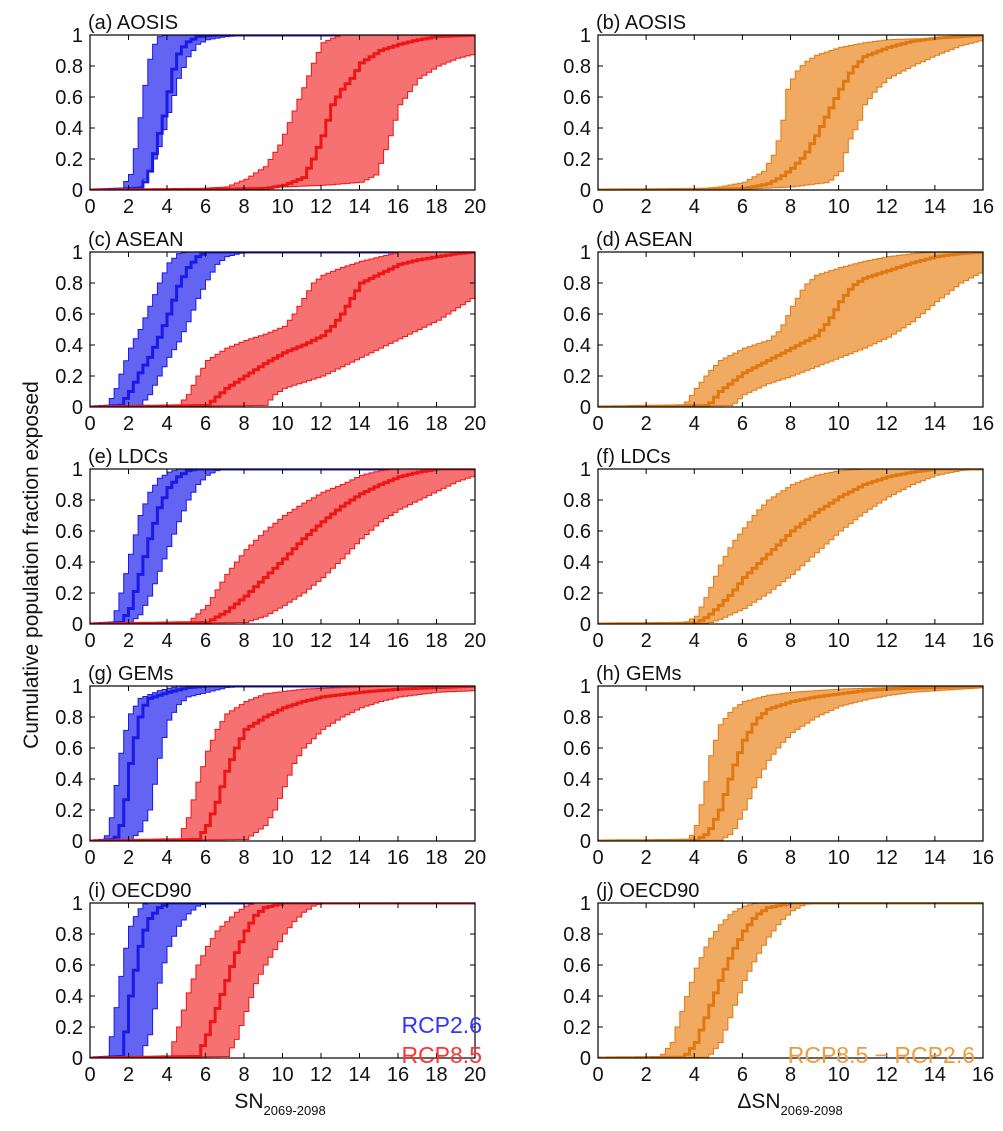 The height and width of the screenshot is (1131, 1003). I want to click on j-oecd90-rcp8-5-rcp2-6-band, so click(790, 980).